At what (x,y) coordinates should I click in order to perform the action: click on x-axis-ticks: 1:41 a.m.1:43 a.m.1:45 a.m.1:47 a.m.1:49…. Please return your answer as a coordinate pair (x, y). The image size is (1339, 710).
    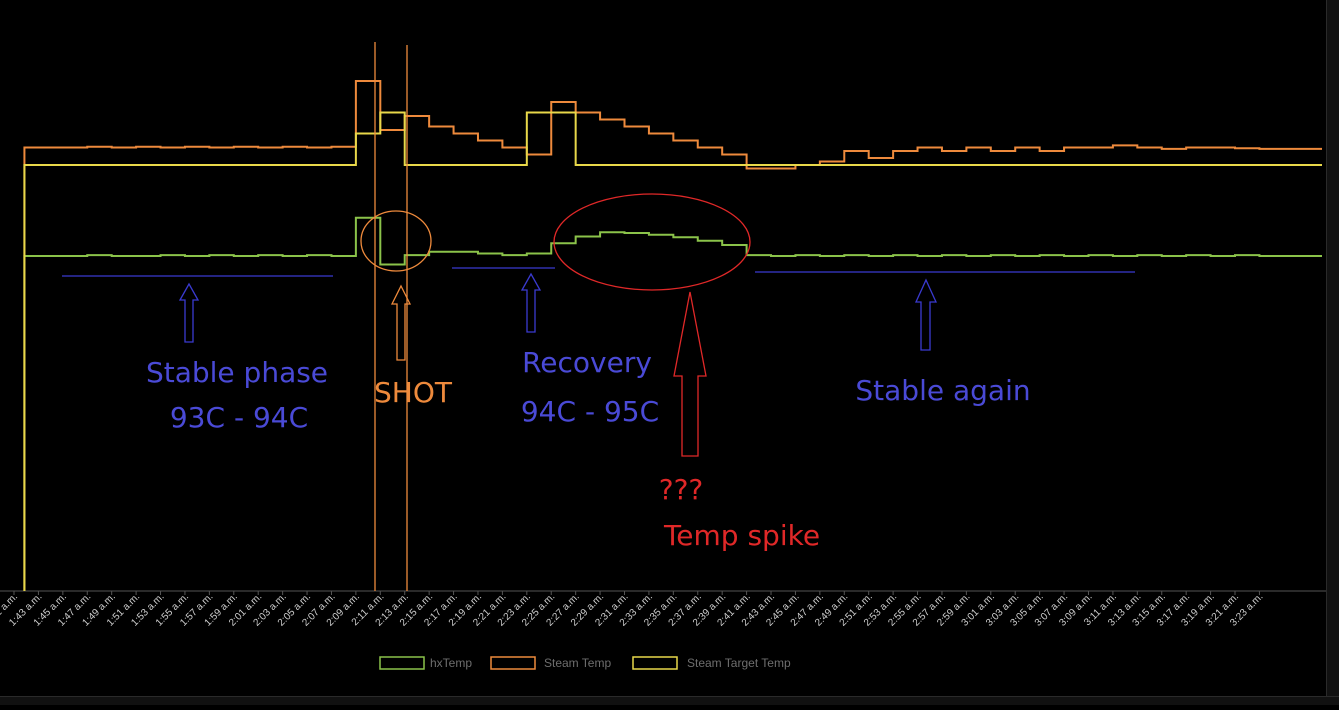
    Looking at the image, I should click on (633, 610).